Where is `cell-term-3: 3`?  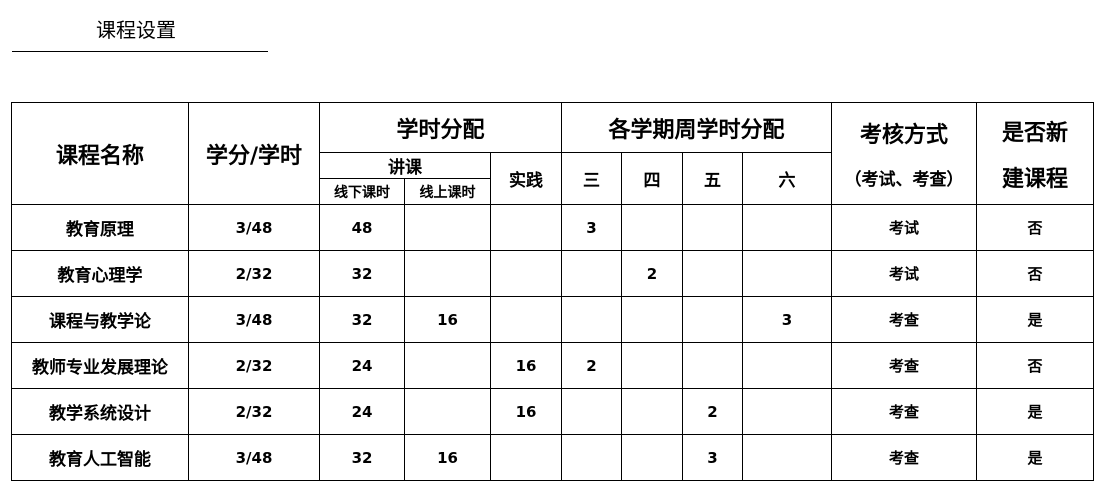 cell-term-3: 3 is located at coordinates (591, 227).